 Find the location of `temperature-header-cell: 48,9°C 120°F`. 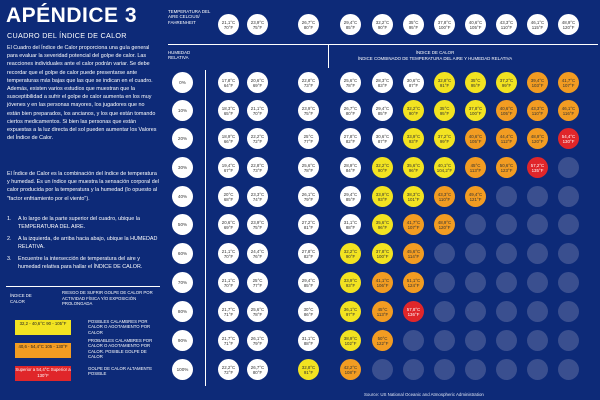

temperature-header-cell: 48,9°C 120°F is located at coordinates (568, 24).